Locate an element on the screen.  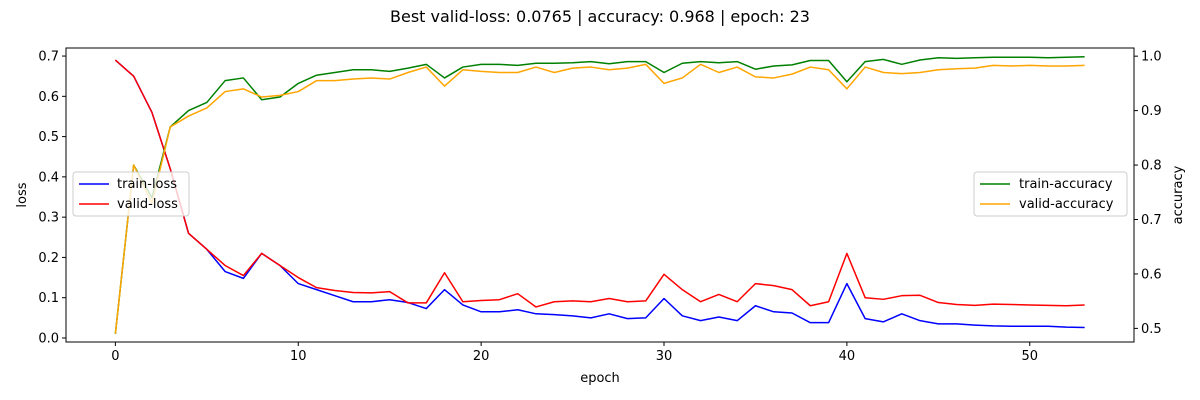
y-right-tick-label-4: 0.9 is located at coordinates (1151, 111).